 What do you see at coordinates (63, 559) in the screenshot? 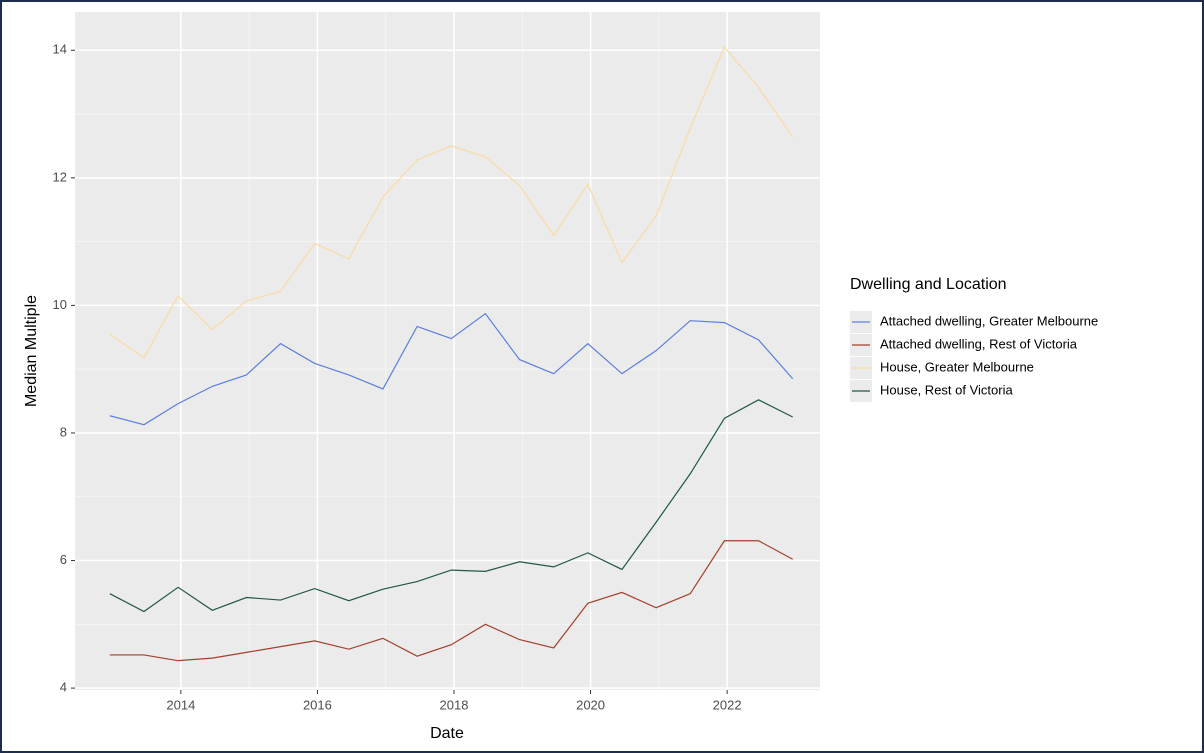
I see `y-tick-label: 6` at bounding box center [63, 559].